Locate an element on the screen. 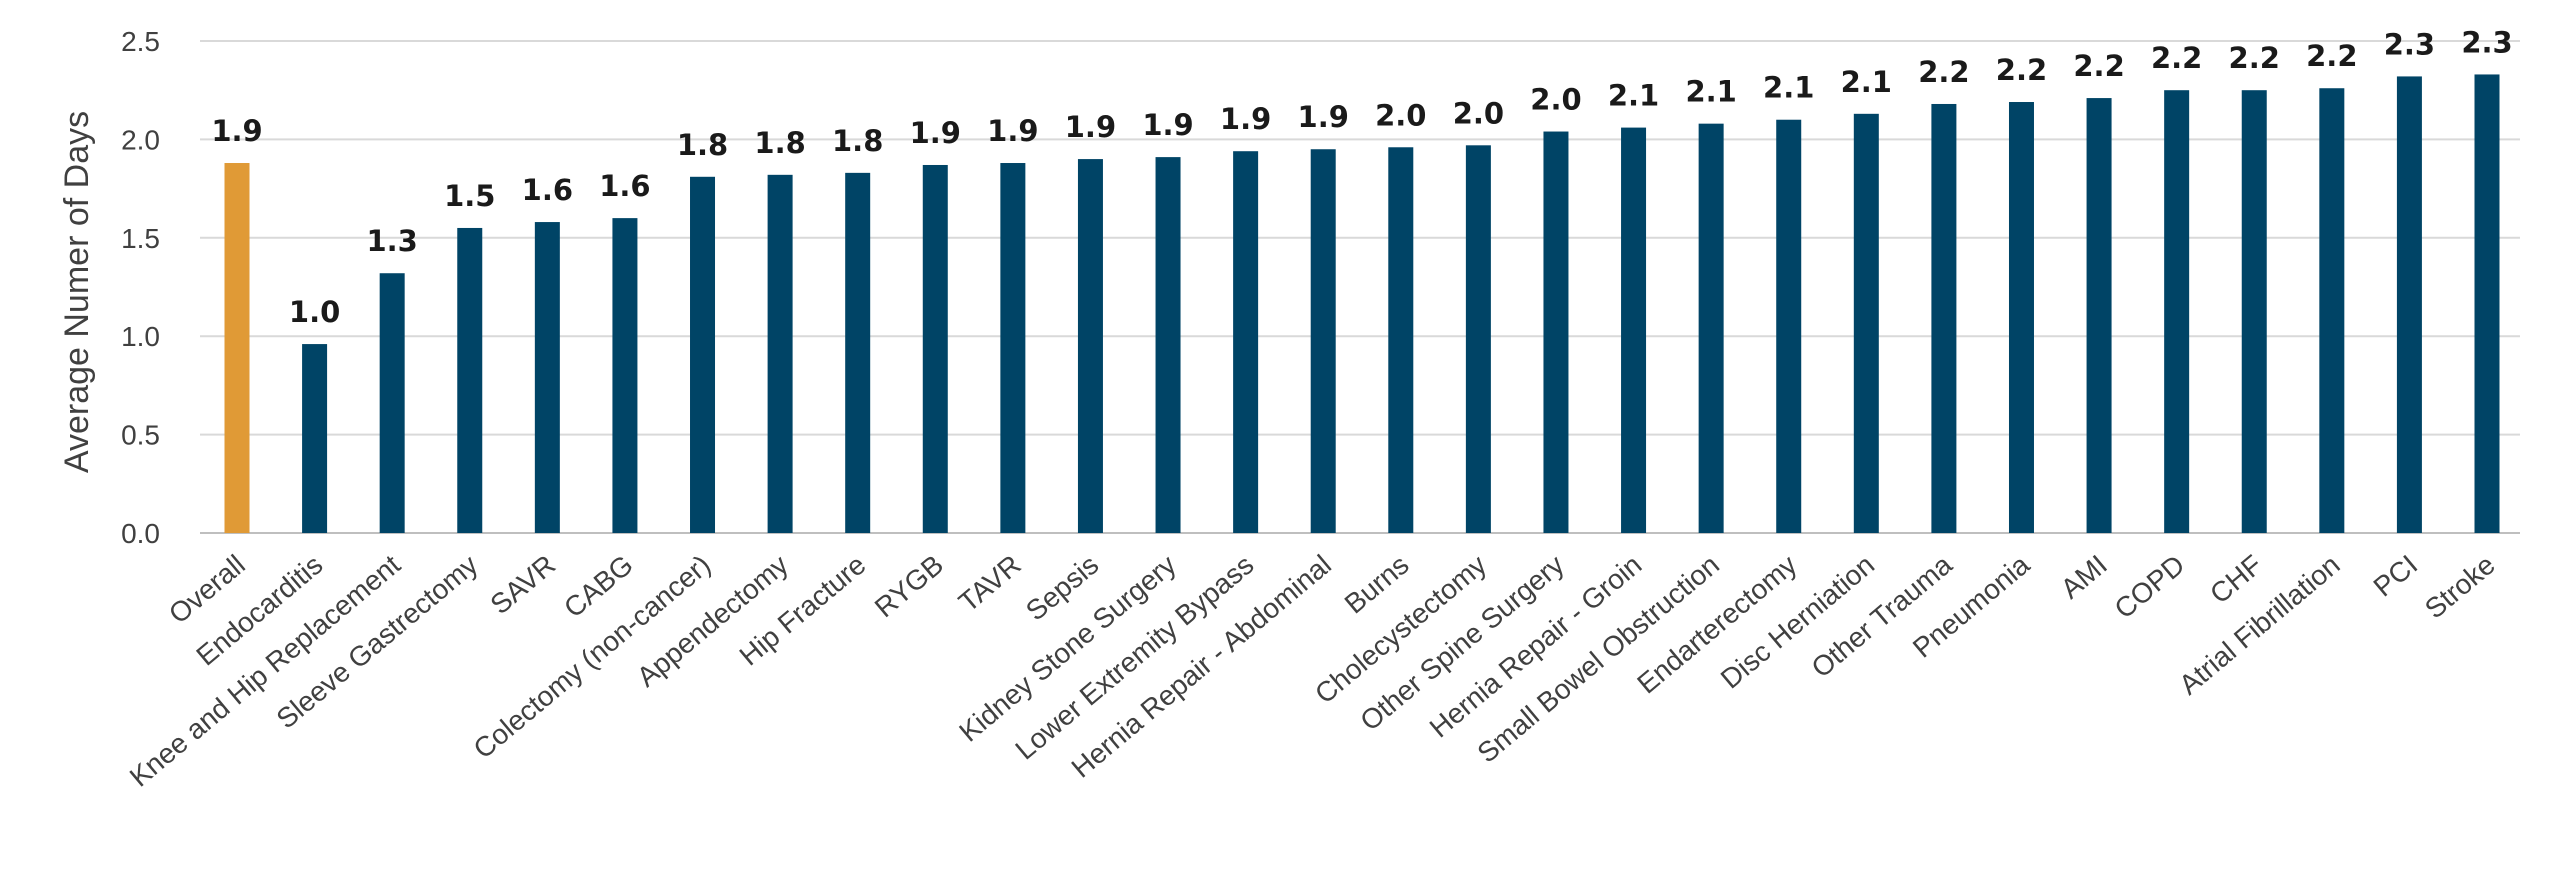 This screenshot has height=885, width=2560. y-tick-label: 0.5 is located at coordinates (140, 435).